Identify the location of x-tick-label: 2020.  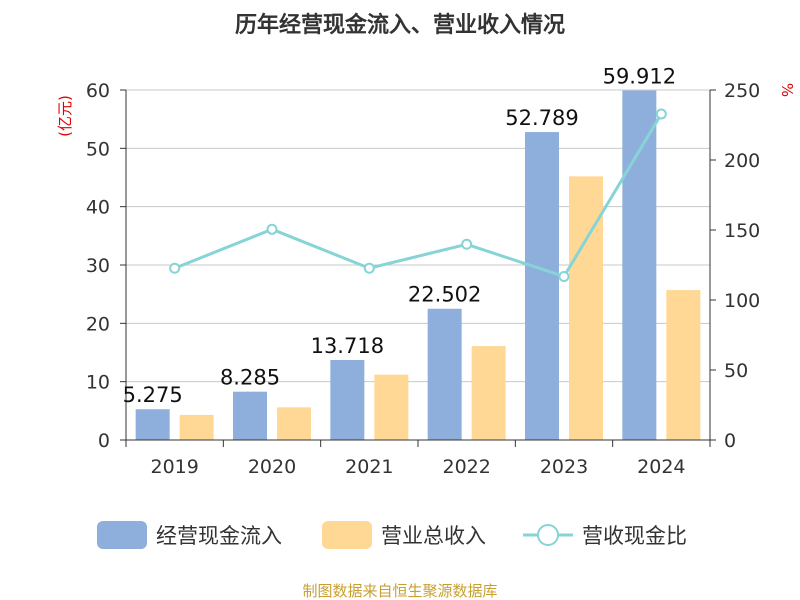
(272, 467).